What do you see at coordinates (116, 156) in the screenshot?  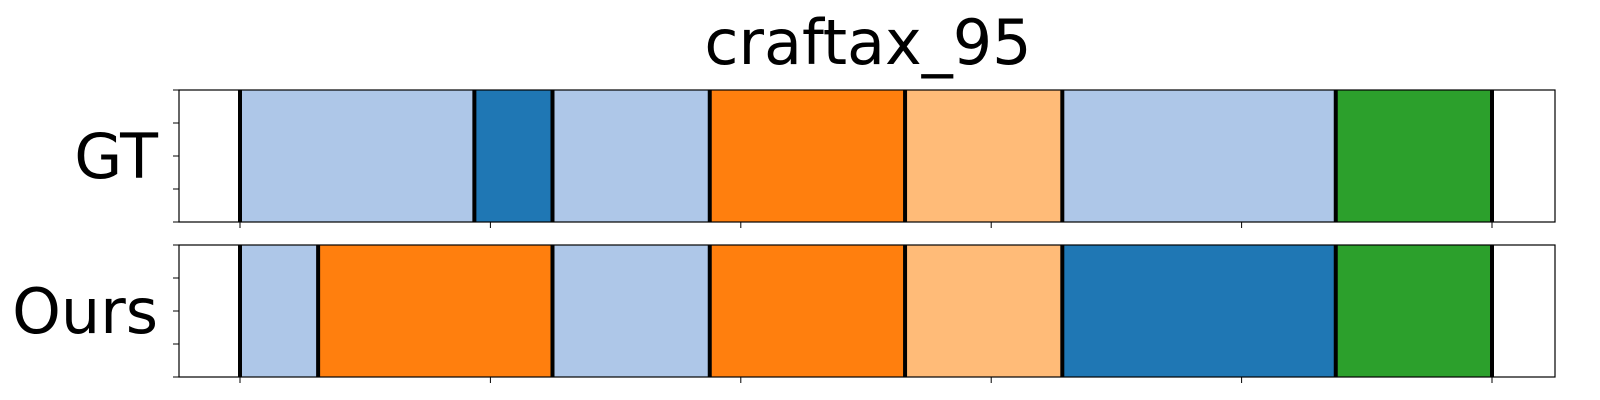 I see `row-label: GT` at bounding box center [116, 156].